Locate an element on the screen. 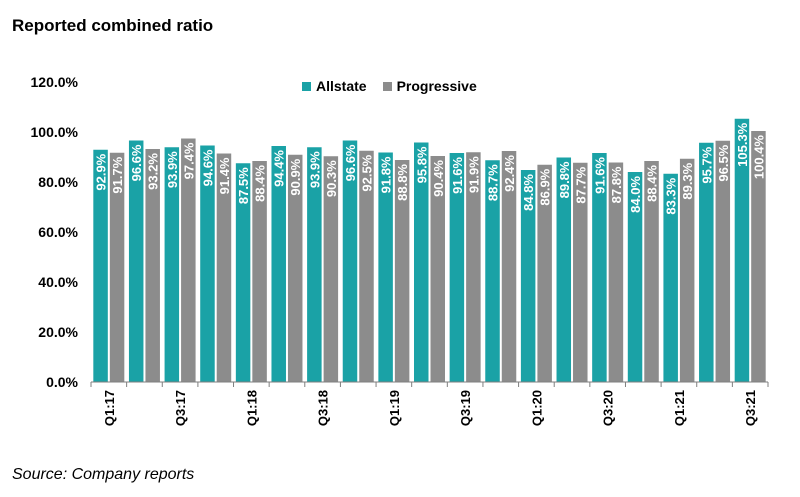 Image resolution: width=800 pixels, height=497 pixels. data-label: 92.4% is located at coordinates (509, 173).